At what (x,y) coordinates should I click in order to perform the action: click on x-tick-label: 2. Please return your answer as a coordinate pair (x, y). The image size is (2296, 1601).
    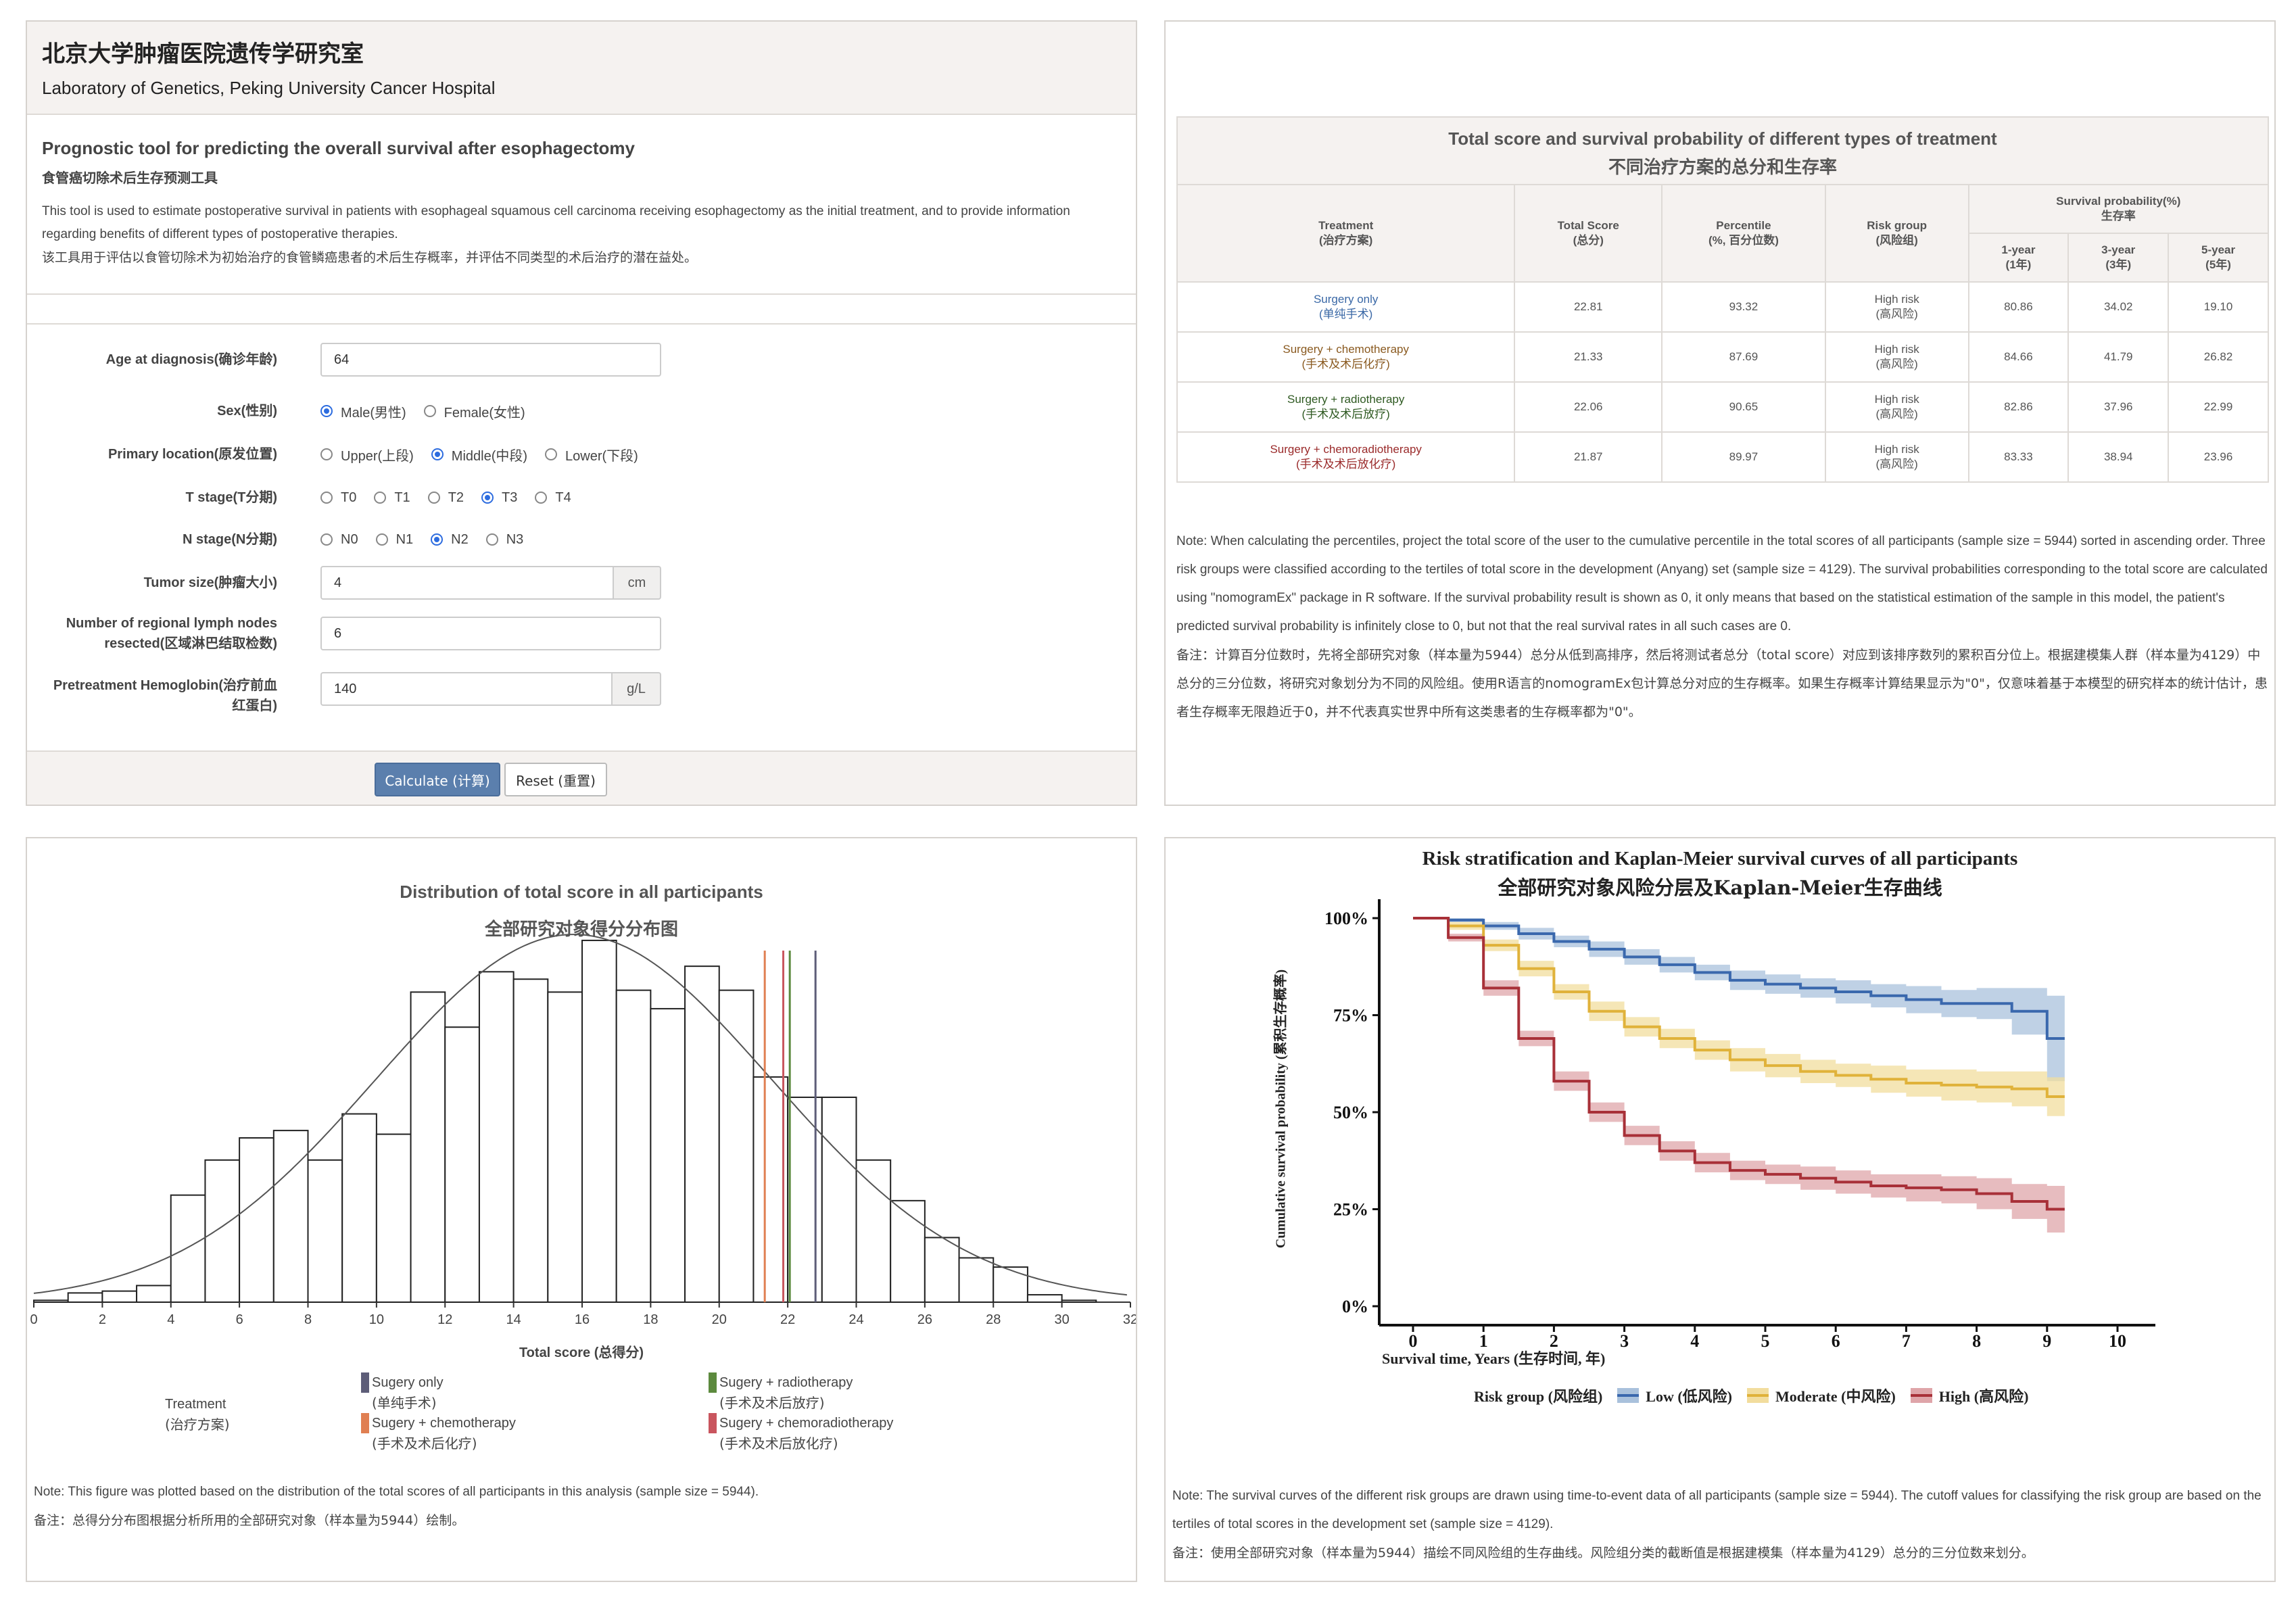
    Looking at the image, I should click on (103, 1319).